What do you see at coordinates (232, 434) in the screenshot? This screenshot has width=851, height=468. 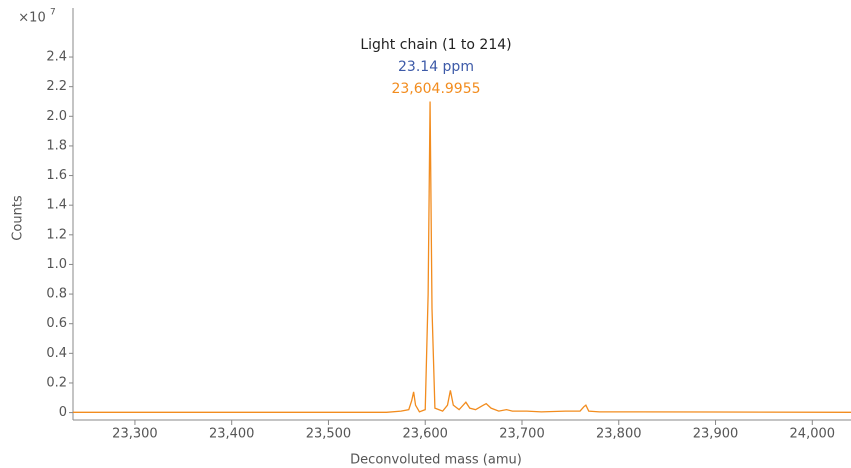 I see `x-tick-label: 23,400` at bounding box center [232, 434].